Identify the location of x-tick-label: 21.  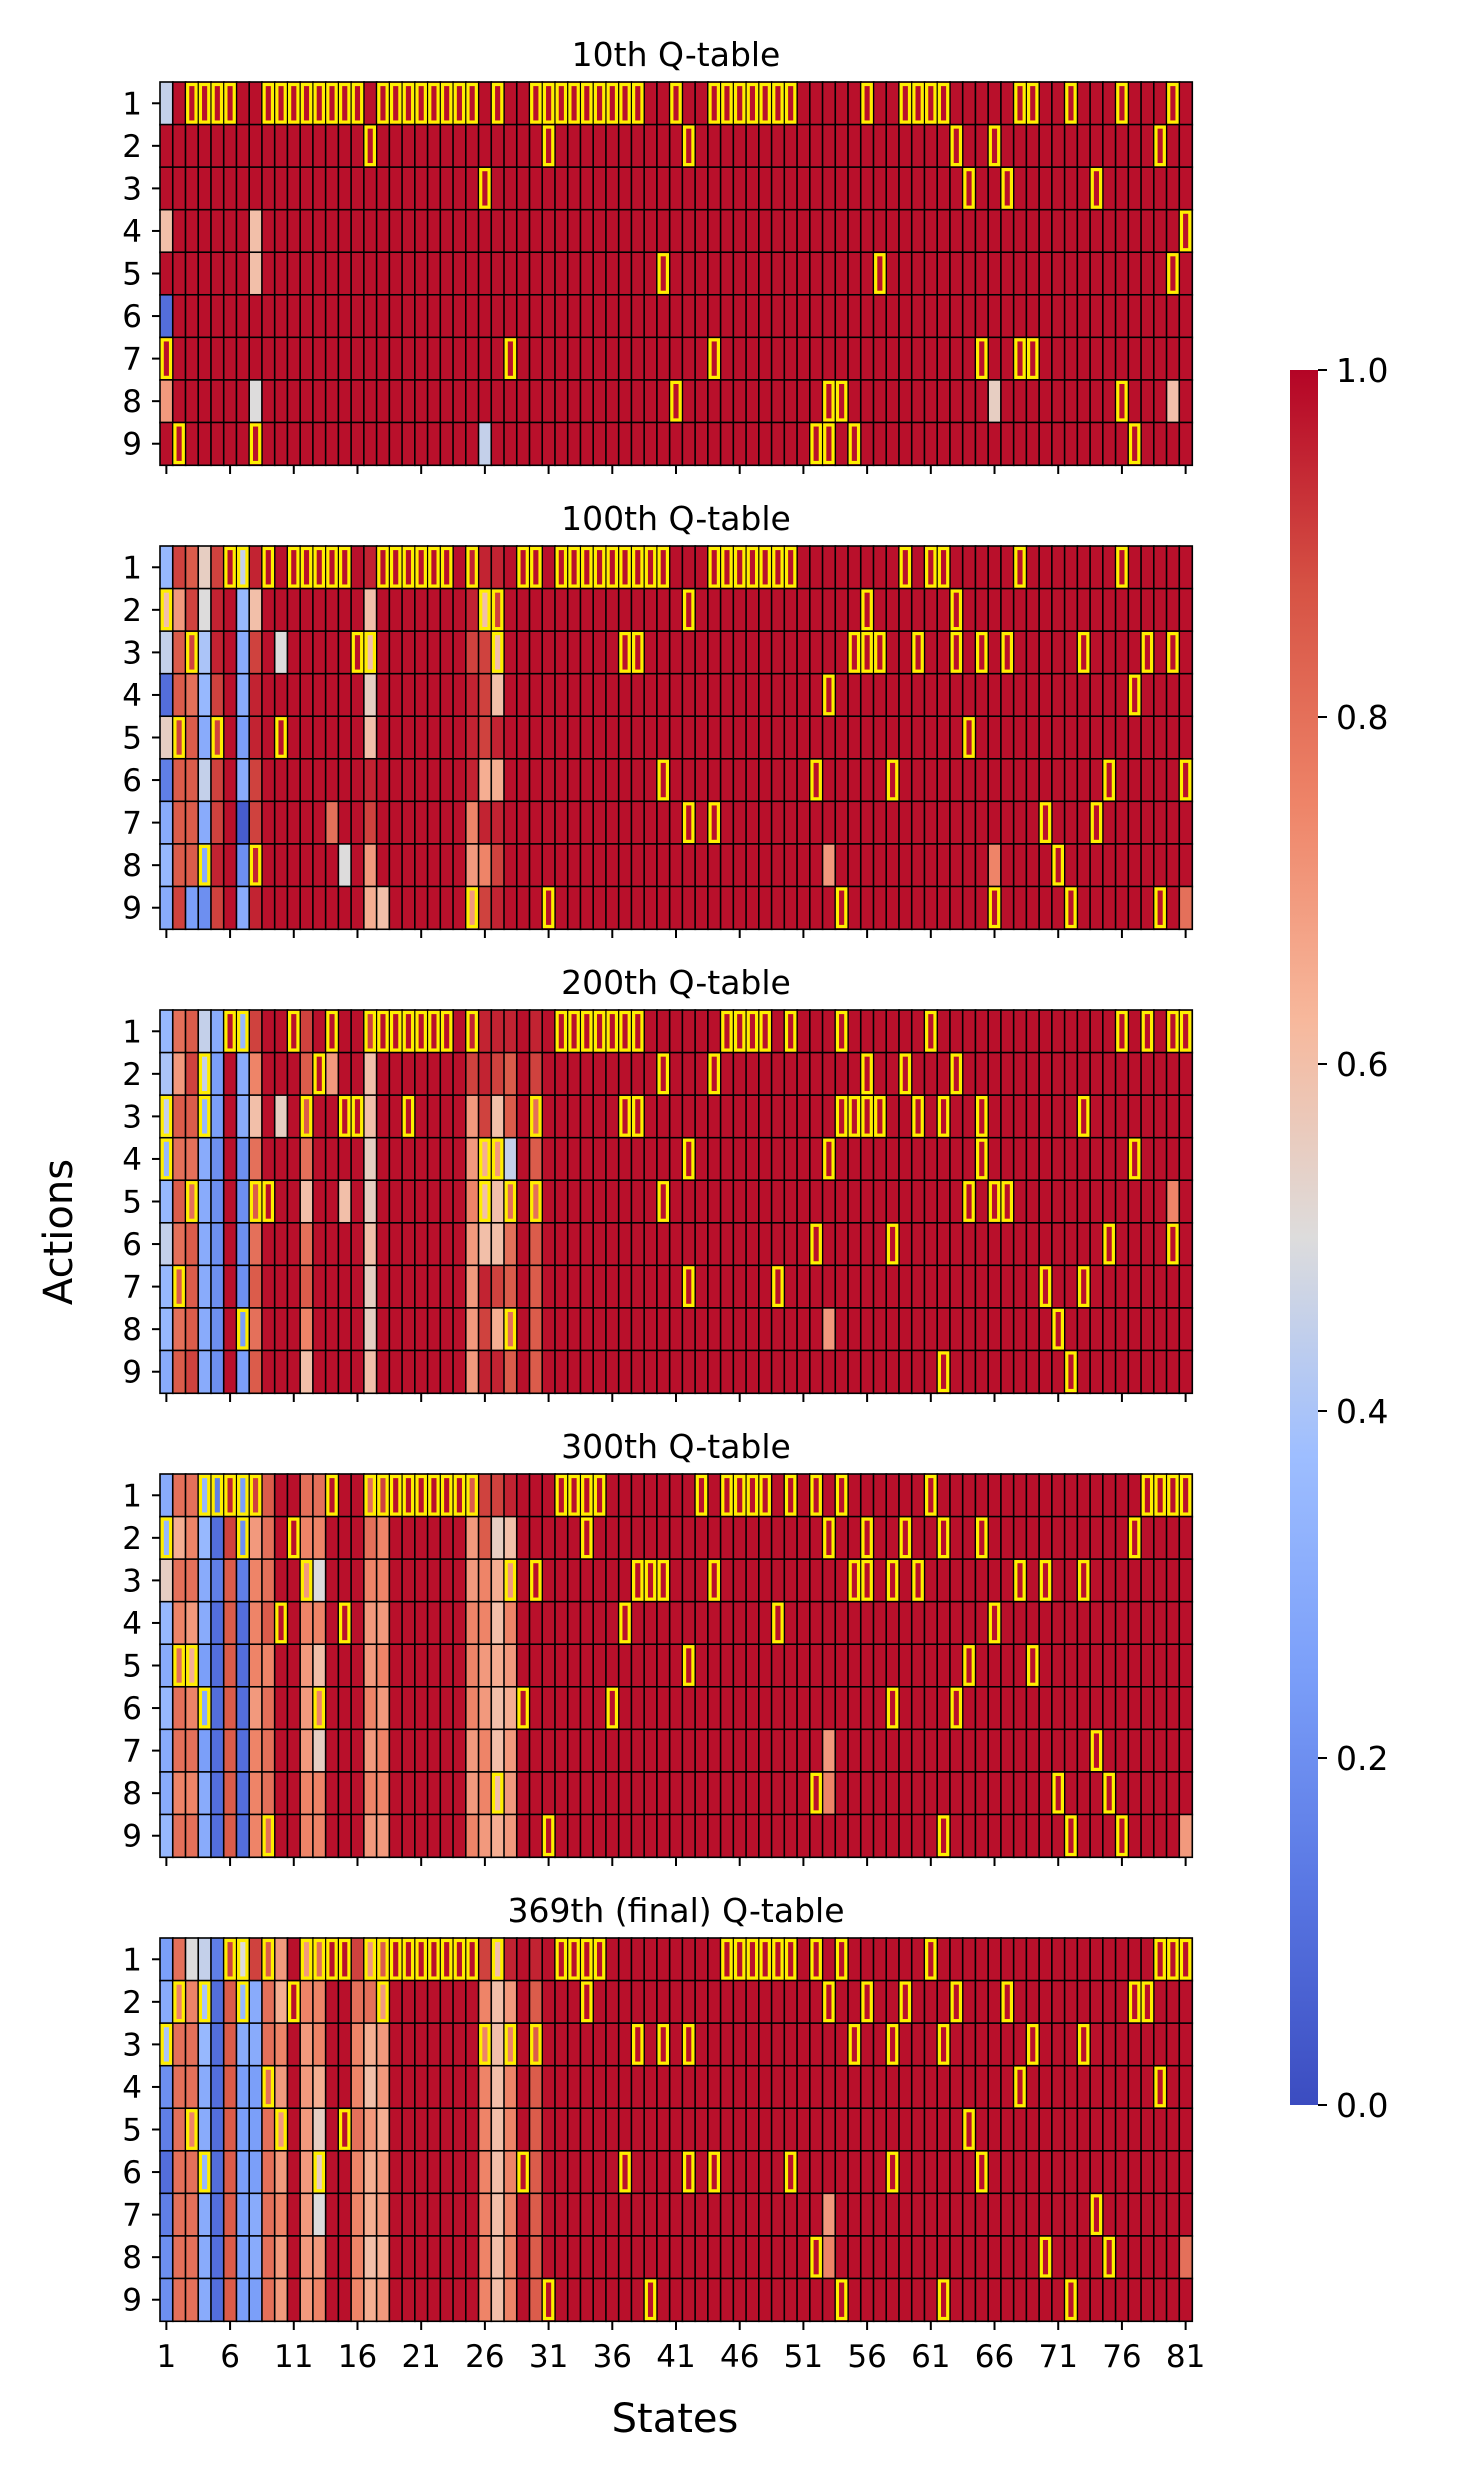
(420, 2357).